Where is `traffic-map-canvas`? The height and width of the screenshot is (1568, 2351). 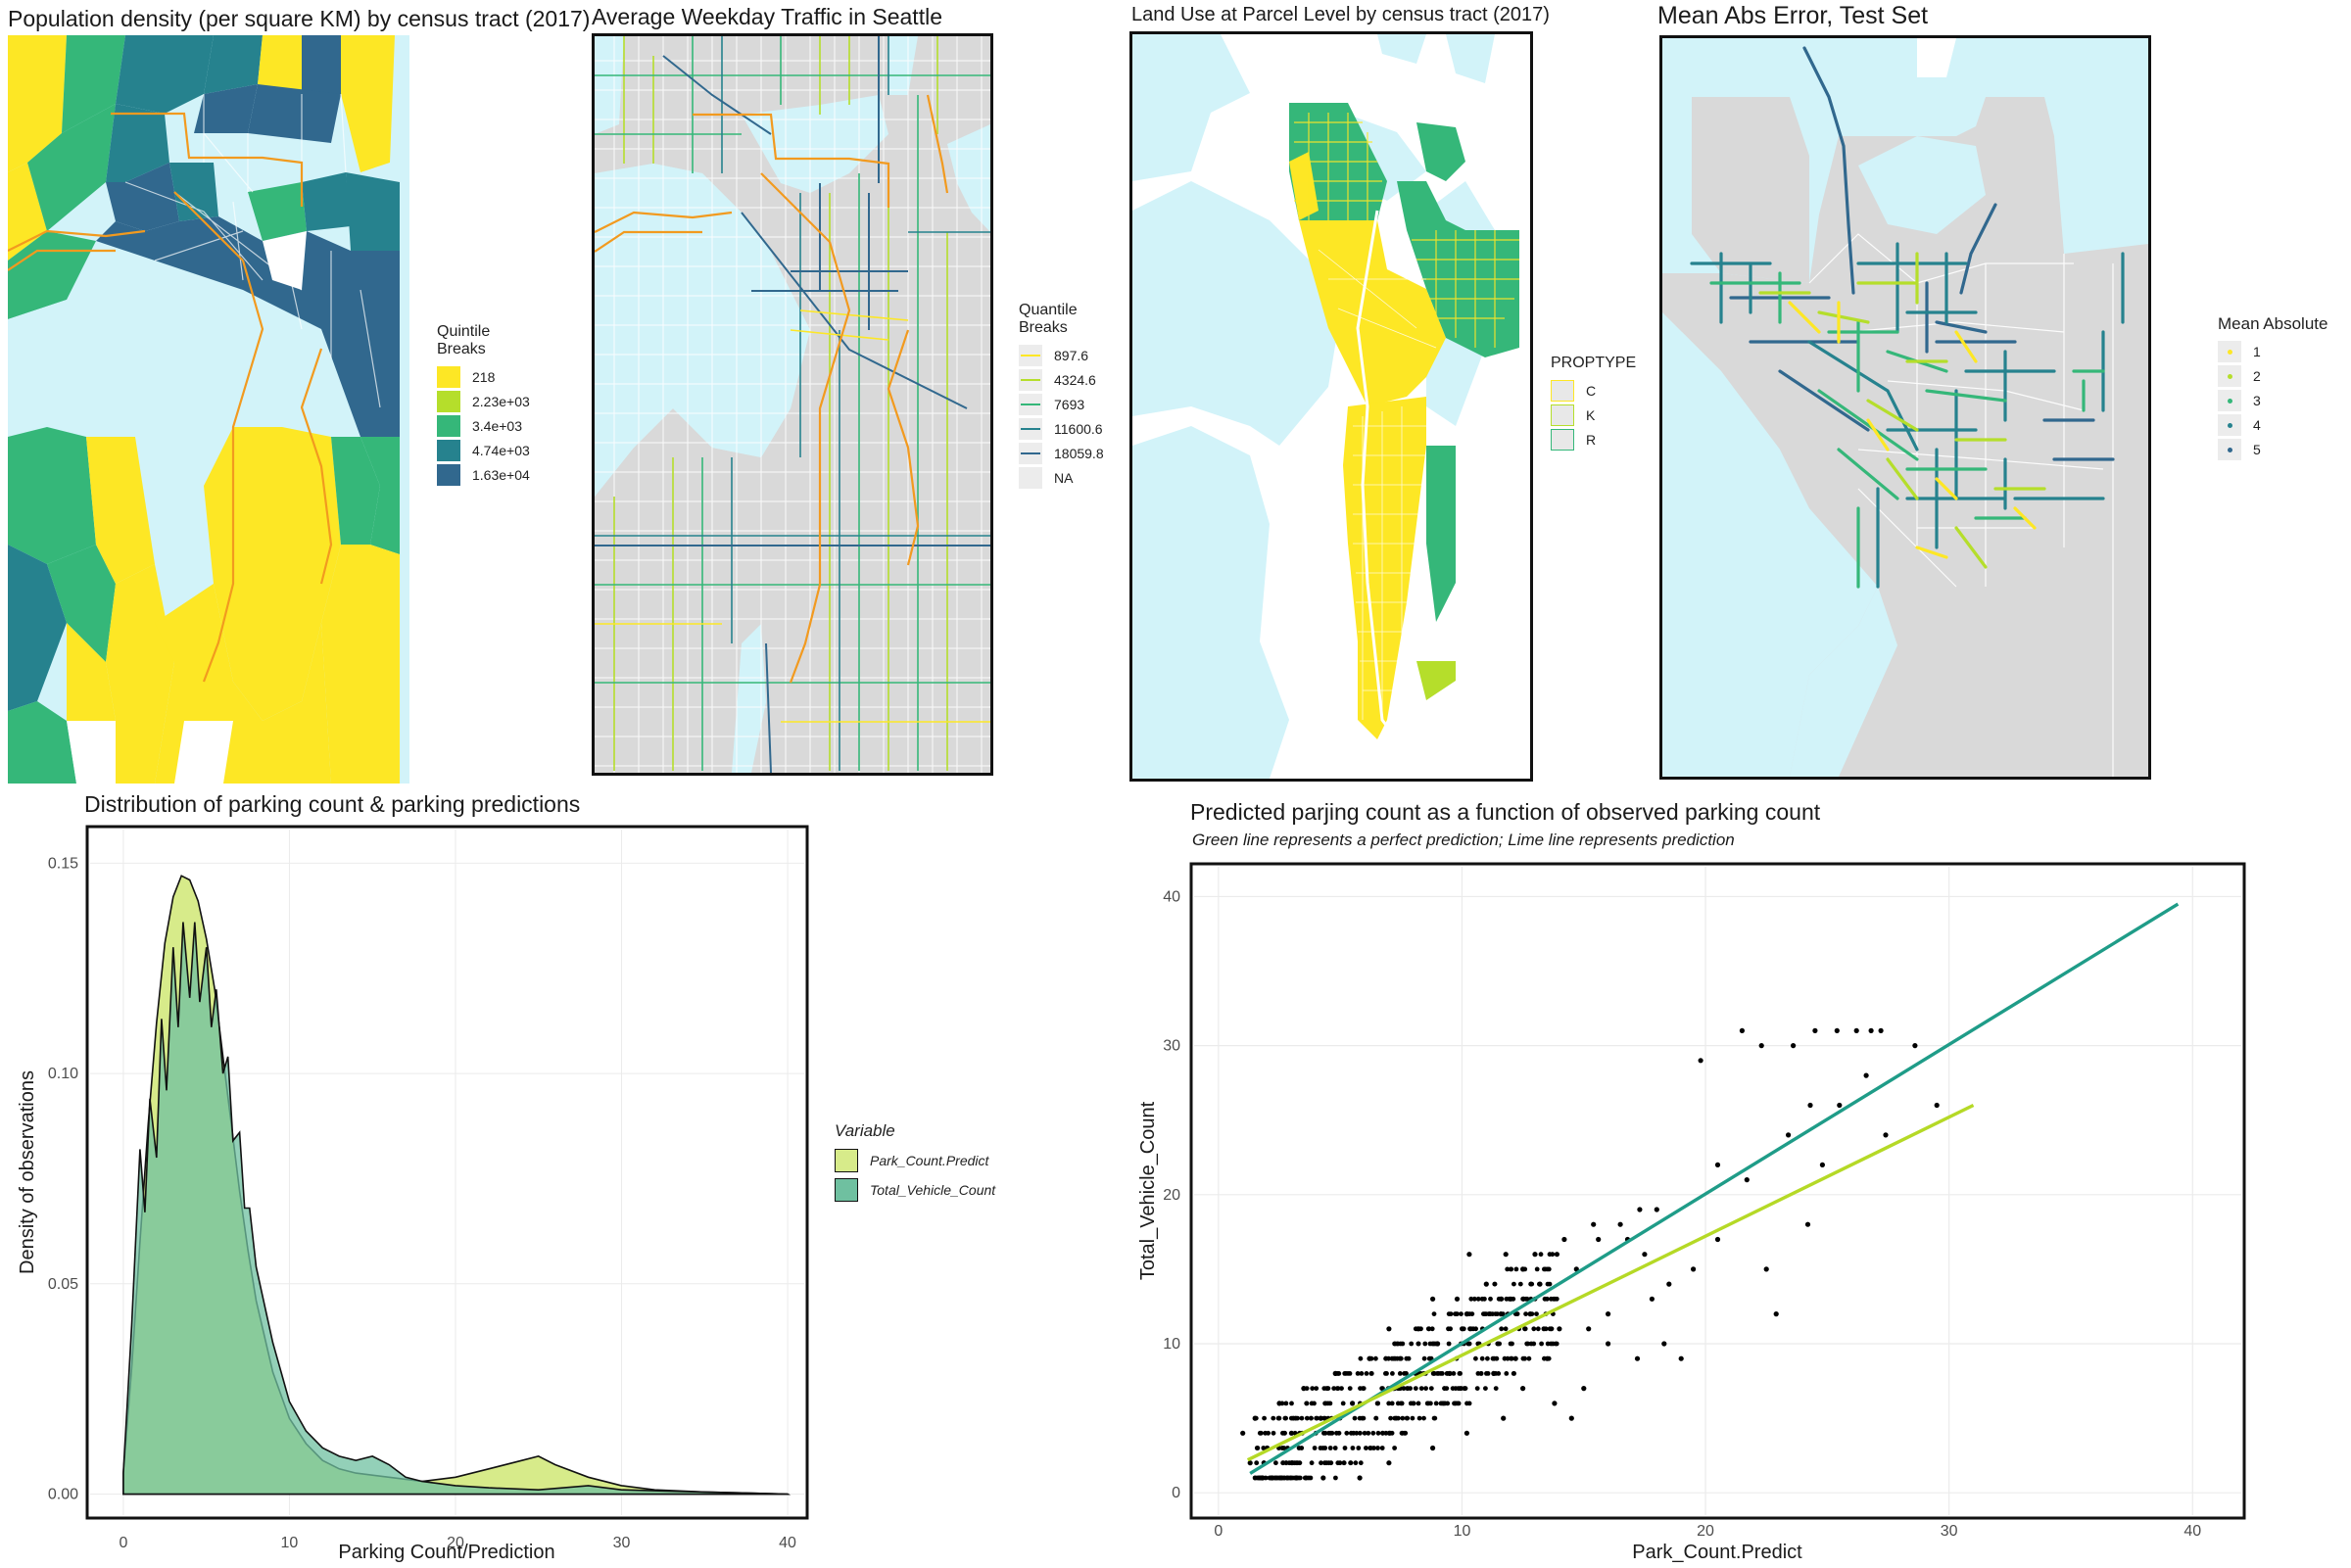 traffic-map-canvas is located at coordinates (793, 404).